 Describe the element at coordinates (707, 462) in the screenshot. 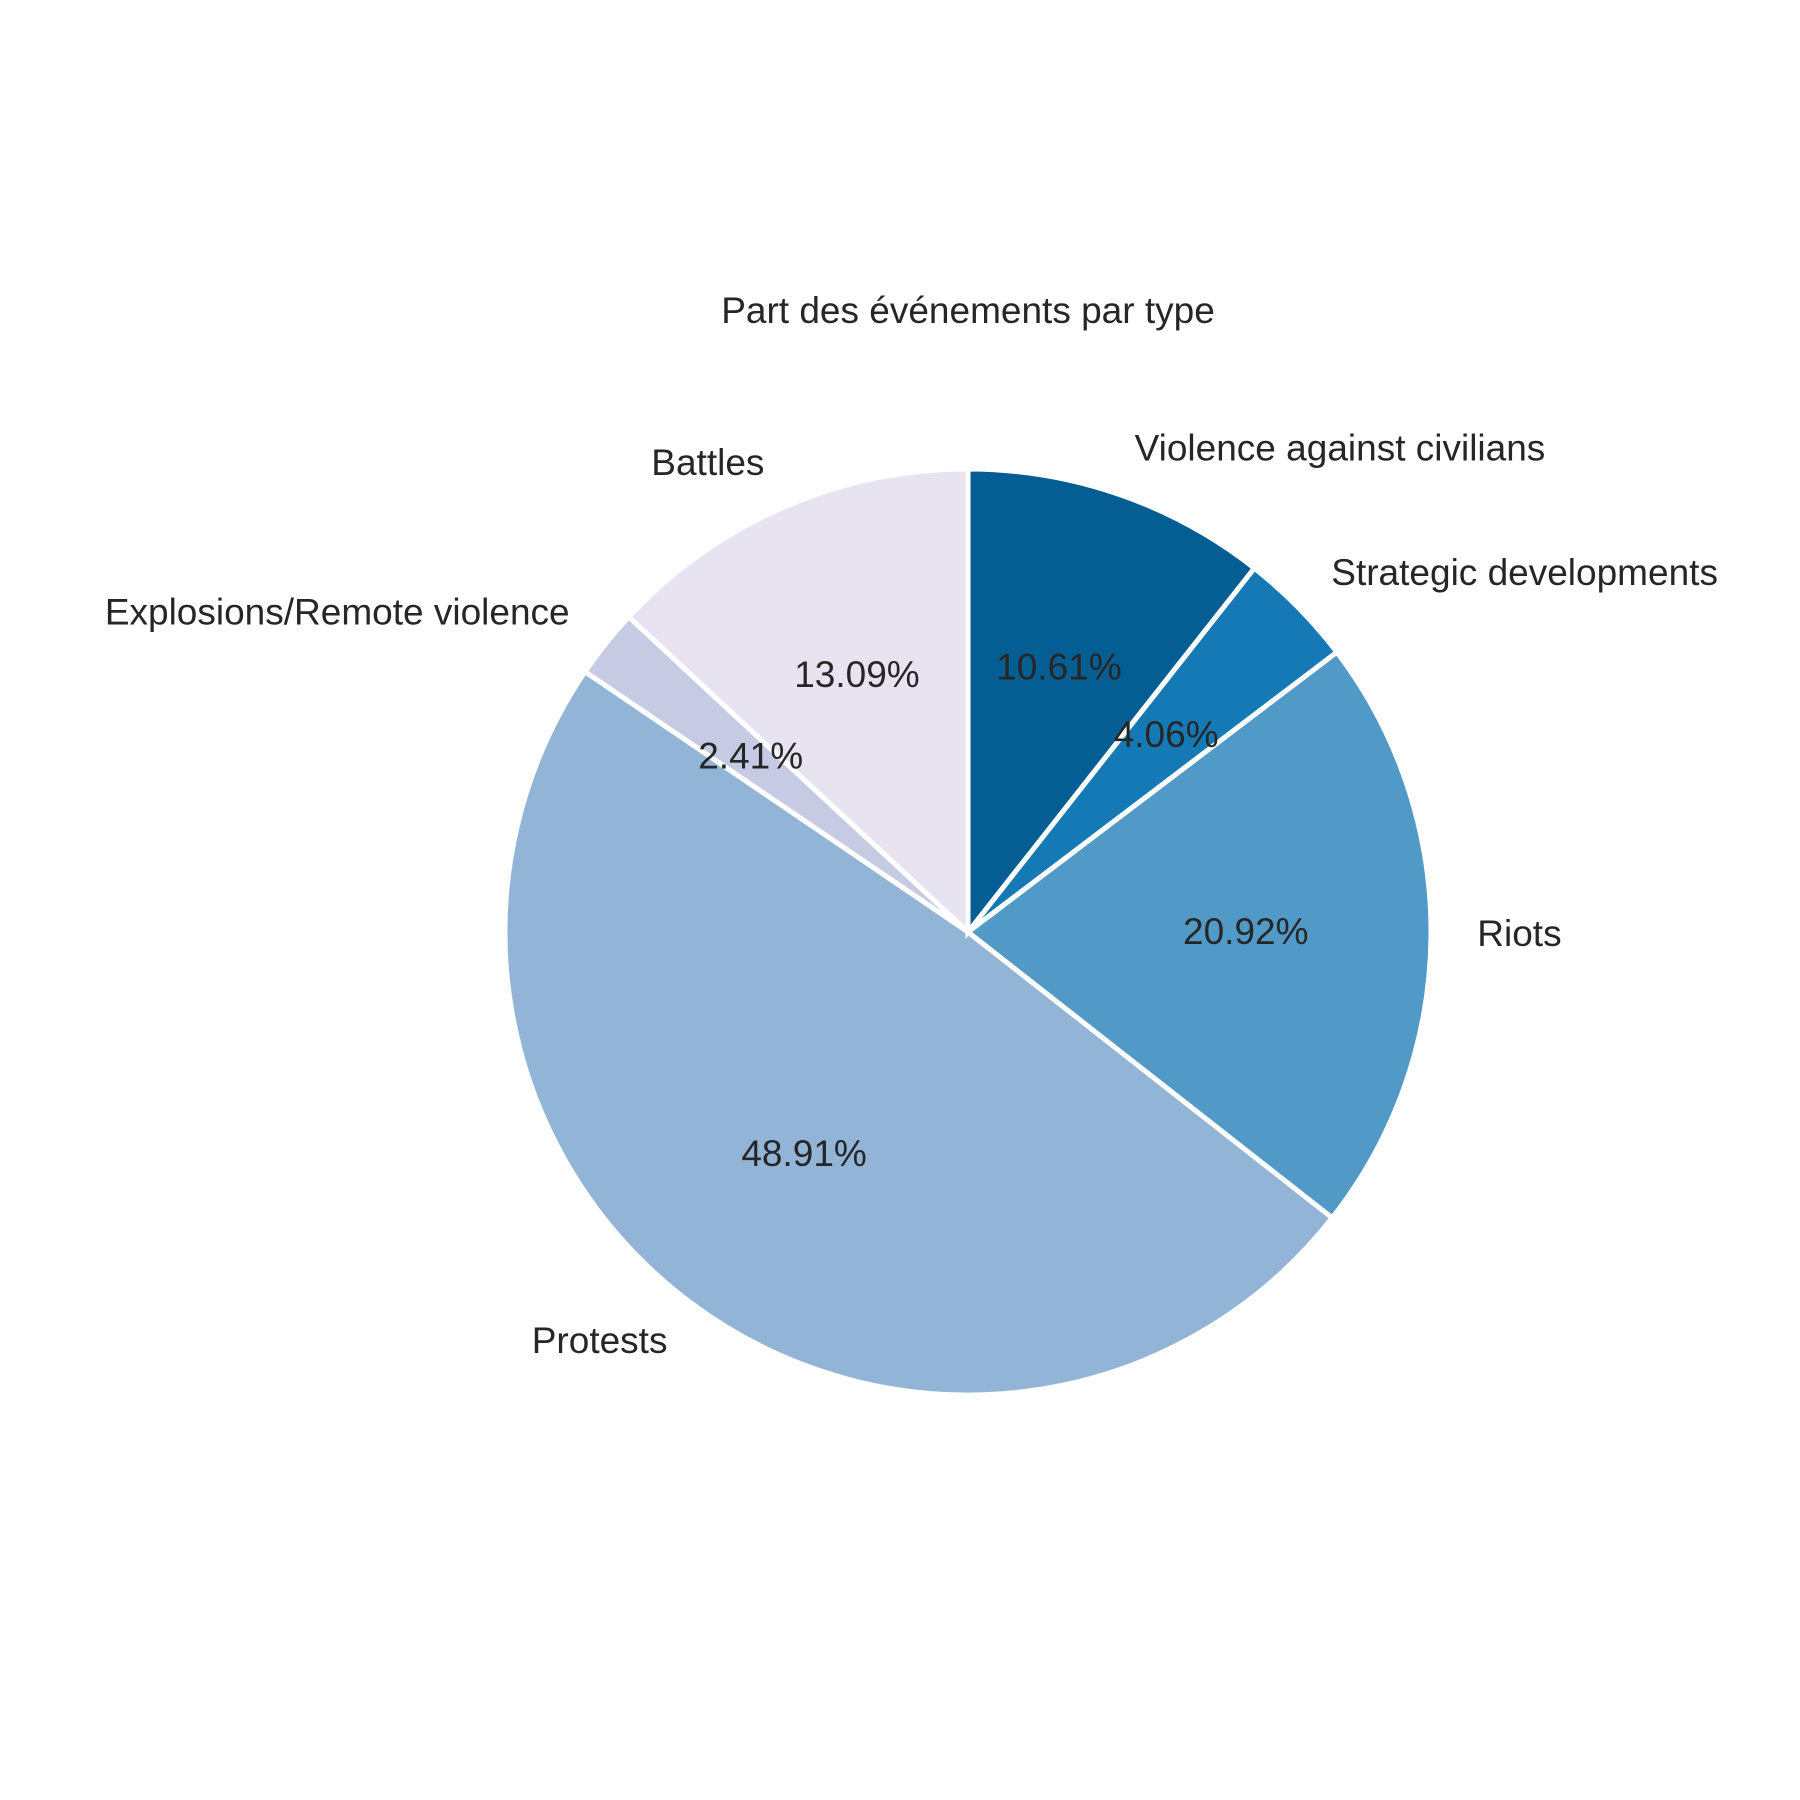

I see `category-label-battles: Battles` at that location.